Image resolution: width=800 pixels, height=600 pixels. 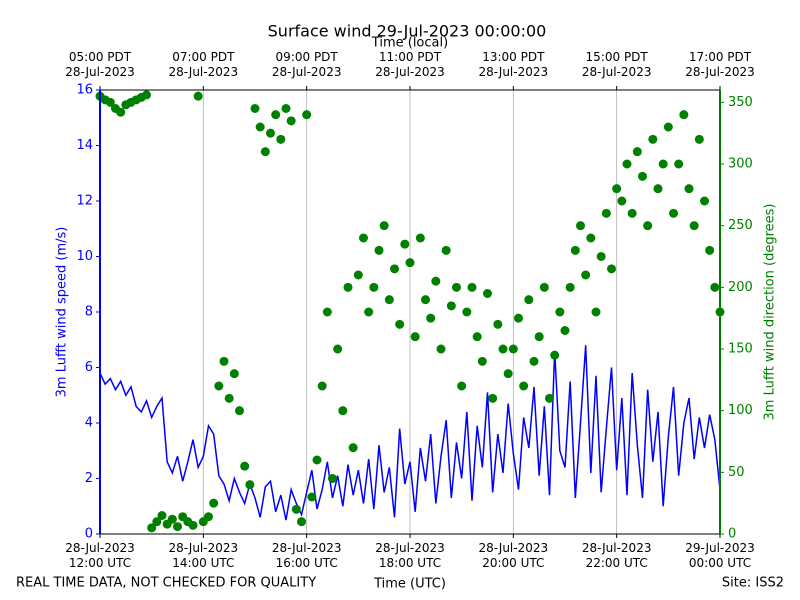 I want to click on y2-tick-label: 250, so click(x=740, y=225).